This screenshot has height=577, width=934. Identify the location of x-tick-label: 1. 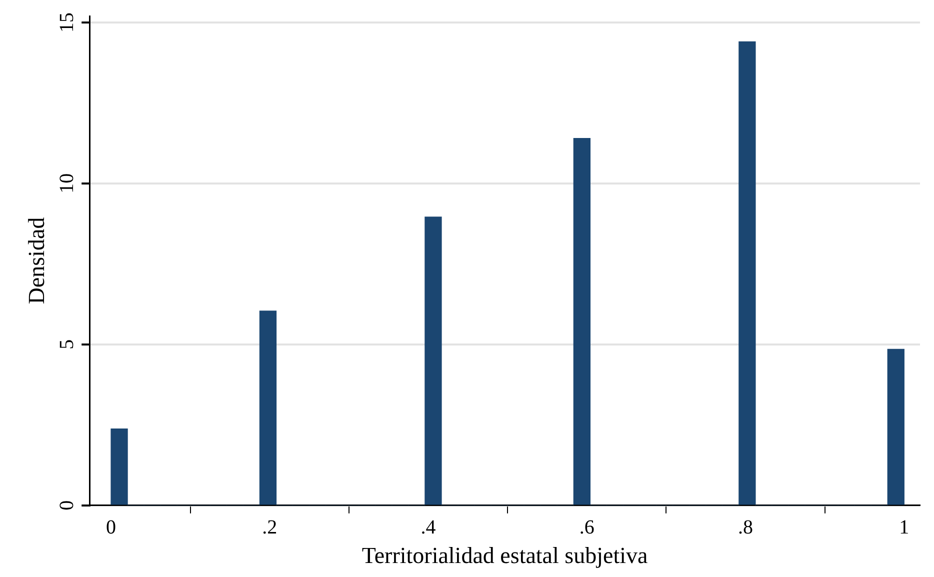
(904, 527).